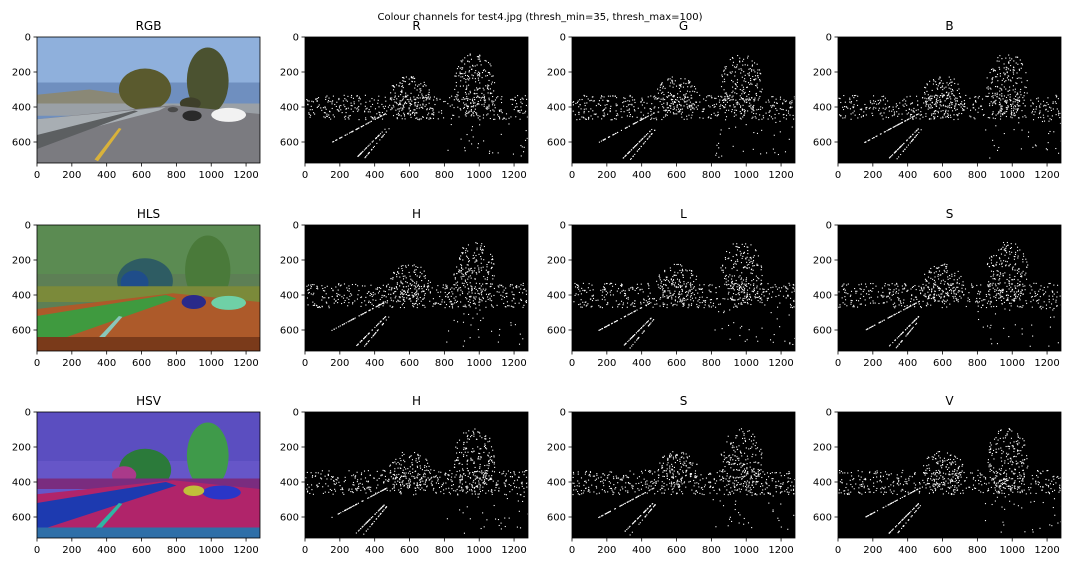  Describe the element at coordinates (149, 401) in the screenshot. I see `subplot-title: HSV` at that location.